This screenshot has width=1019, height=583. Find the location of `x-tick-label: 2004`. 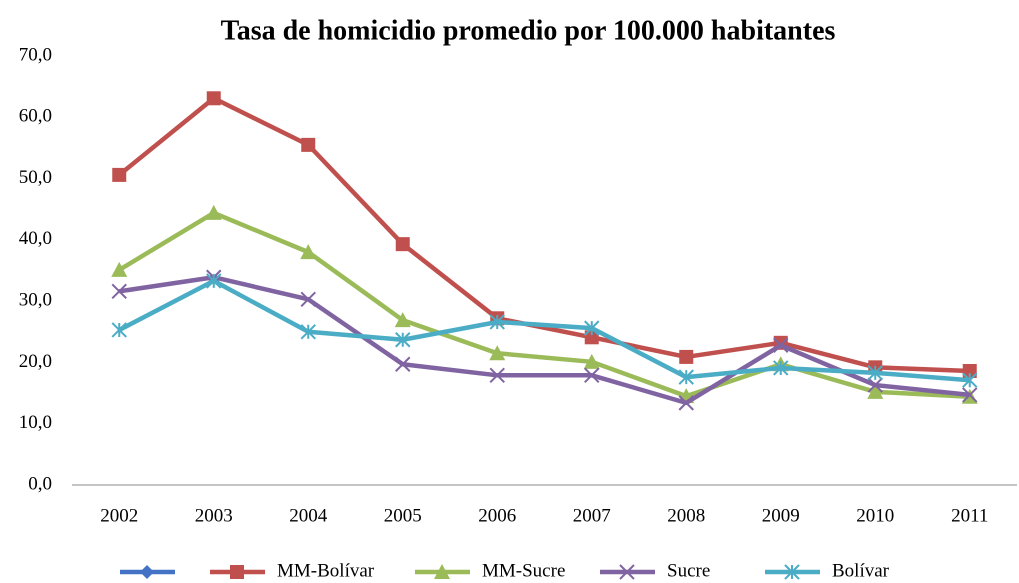

x-tick-label: 2004 is located at coordinates (308, 515).